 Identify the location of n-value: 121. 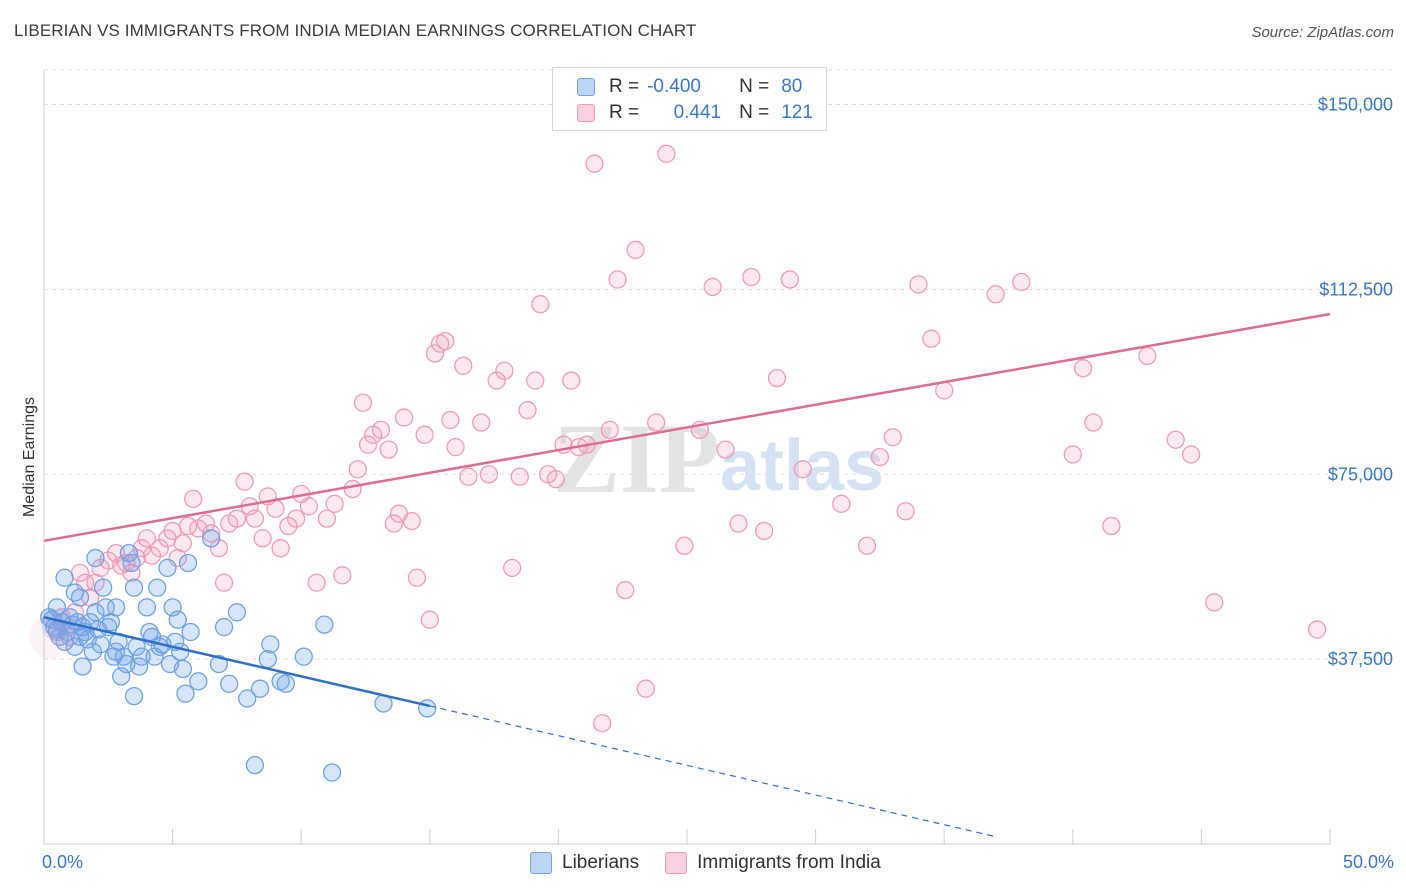
(797, 112).